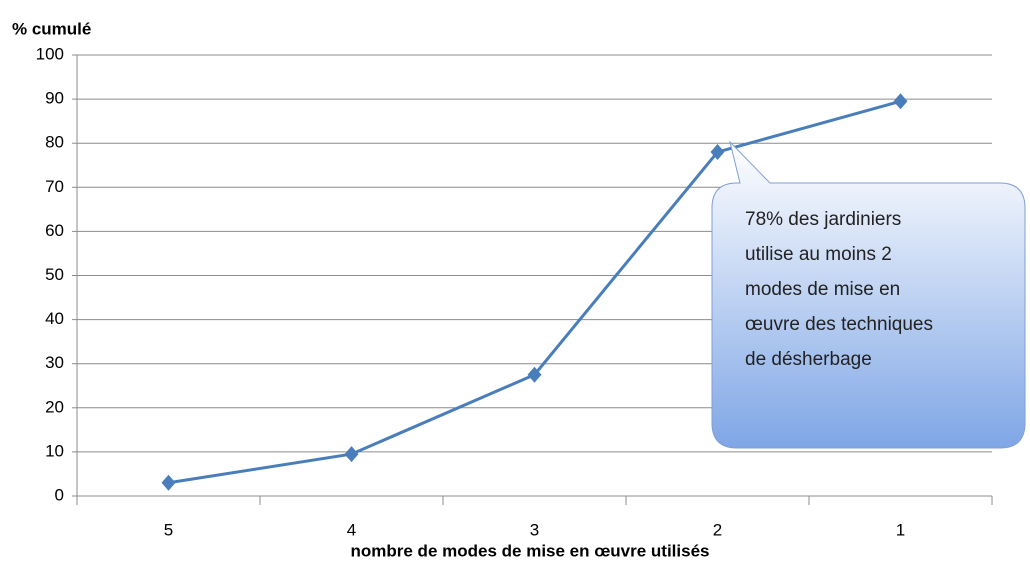 The width and height of the screenshot is (1030, 565). What do you see at coordinates (54, 406) in the screenshot?
I see `y-tick-label: 20` at bounding box center [54, 406].